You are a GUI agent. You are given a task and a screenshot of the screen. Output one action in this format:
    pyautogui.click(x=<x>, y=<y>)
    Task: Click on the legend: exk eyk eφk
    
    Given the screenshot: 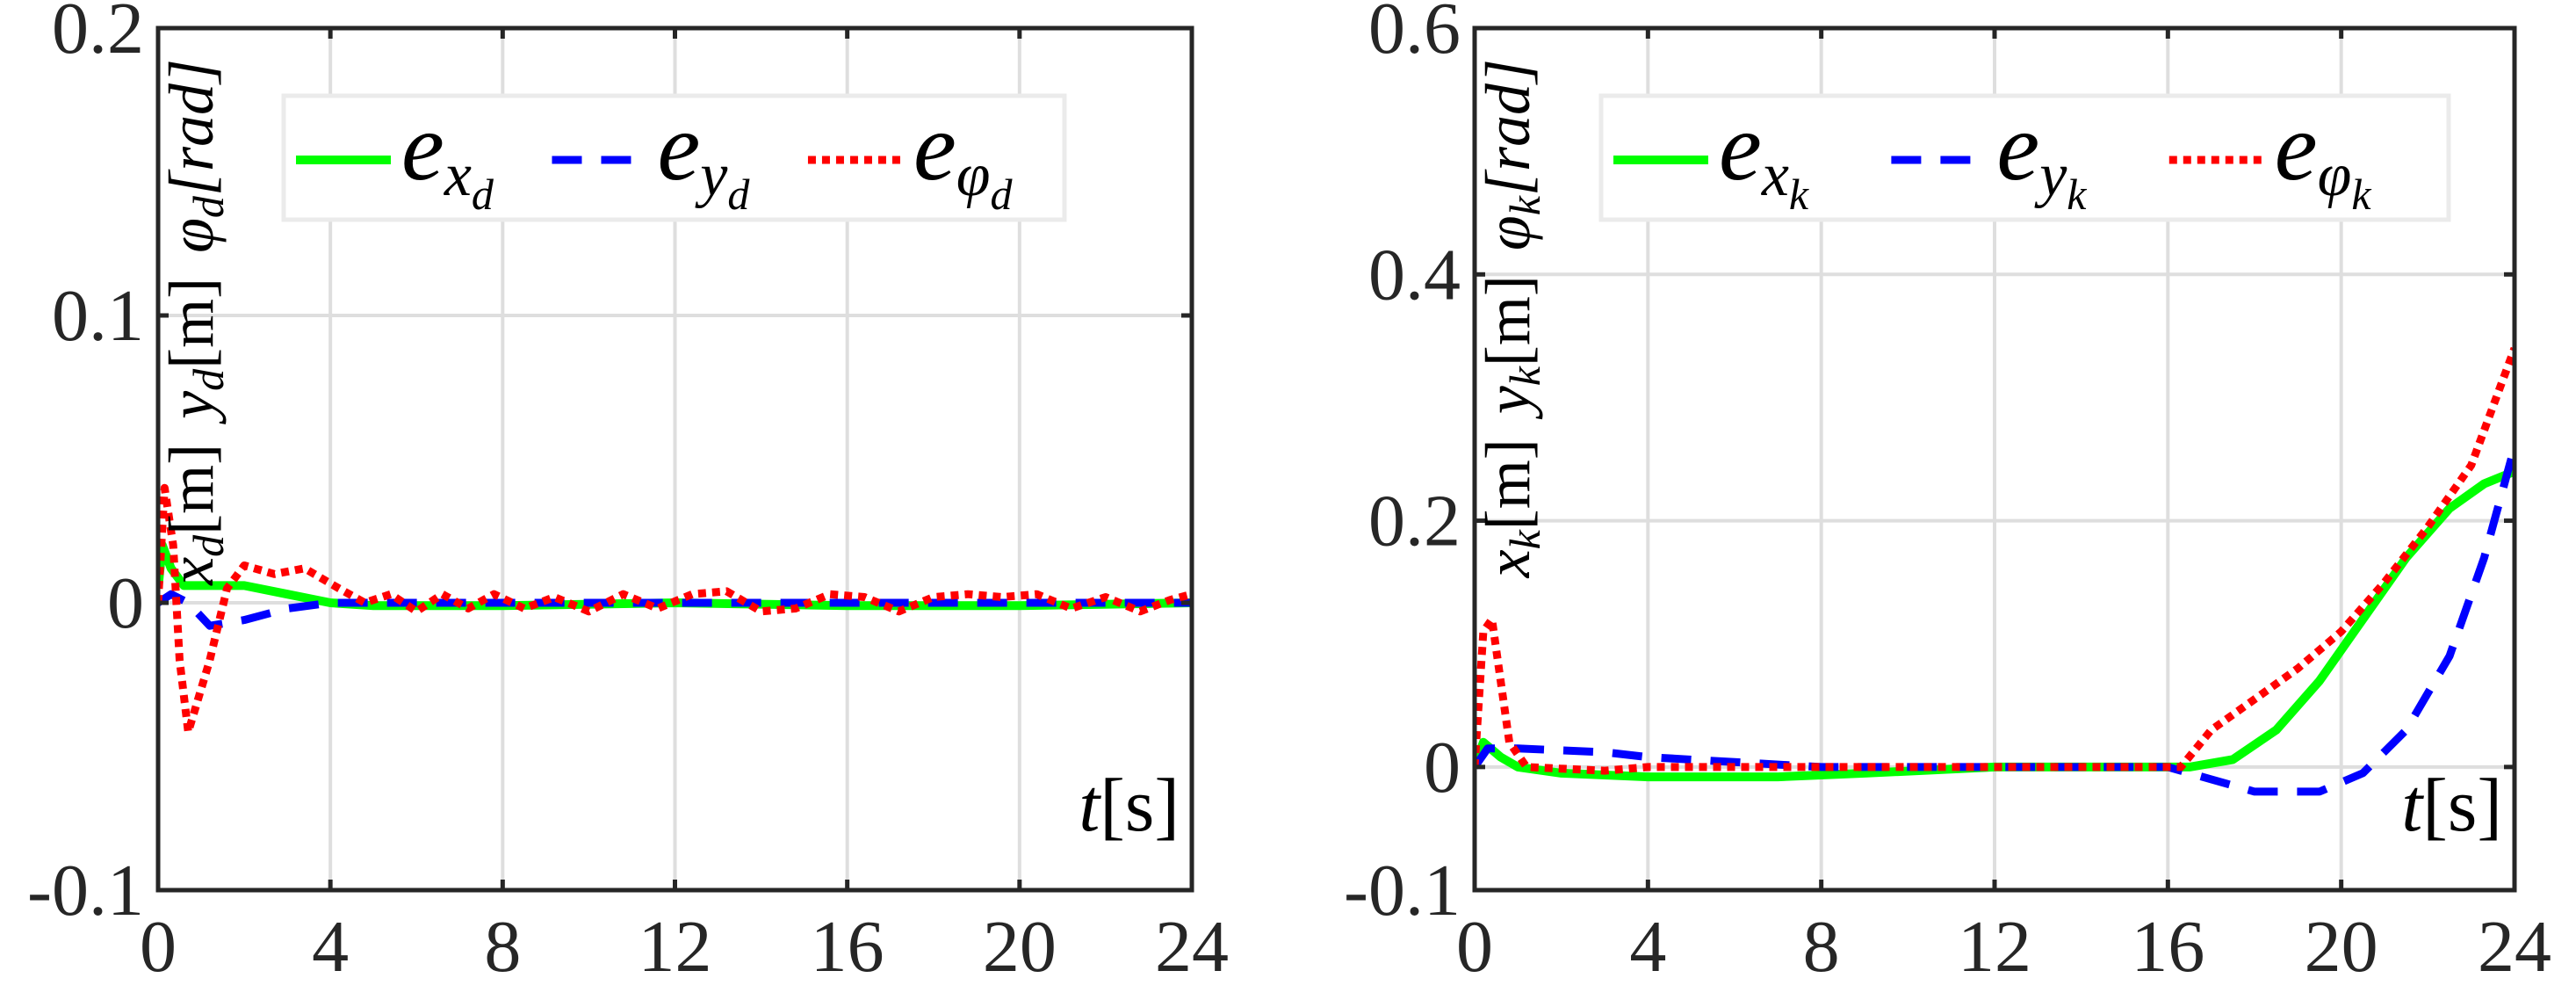 What is the action you would take?
    pyautogui.click(x=2024, y=158)
    